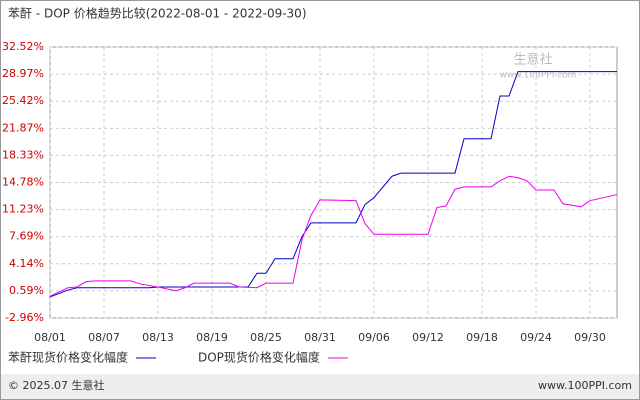  What do you see at coordinates (23, 100) in the screenshot?
I see `y-tick-label: 25.42%` at bounding box center [23, 100].